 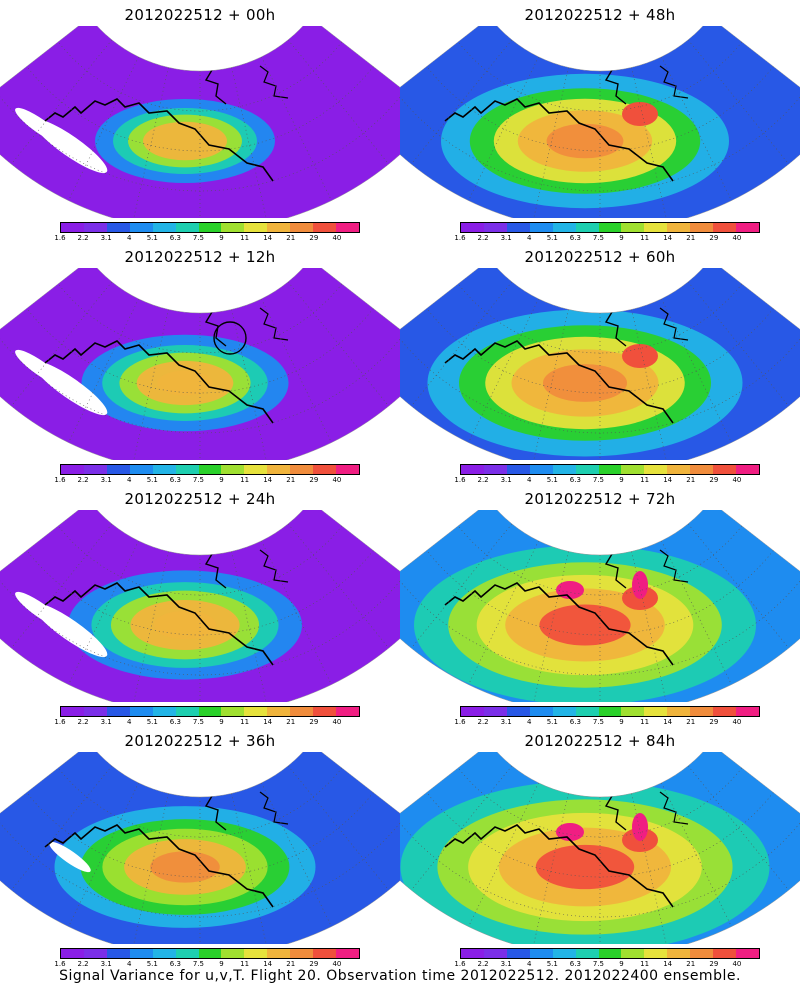 I want to click on panel-title: 2012022512 + 24h, so click(x=200, y=499).